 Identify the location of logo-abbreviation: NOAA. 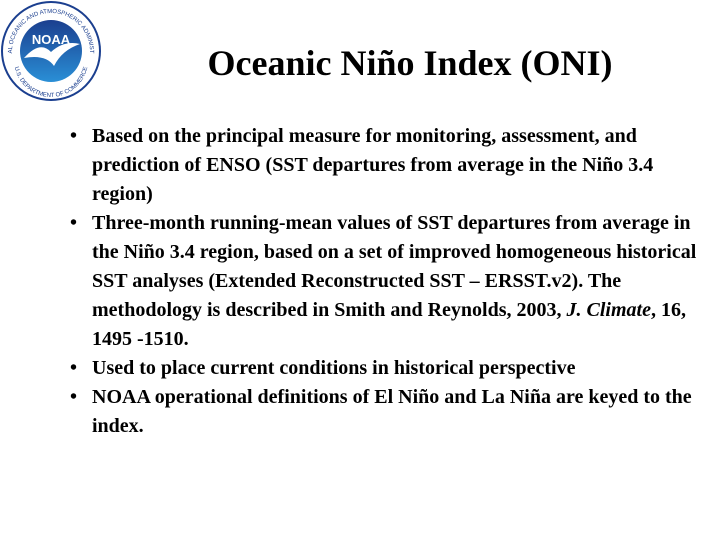
(51, 39).